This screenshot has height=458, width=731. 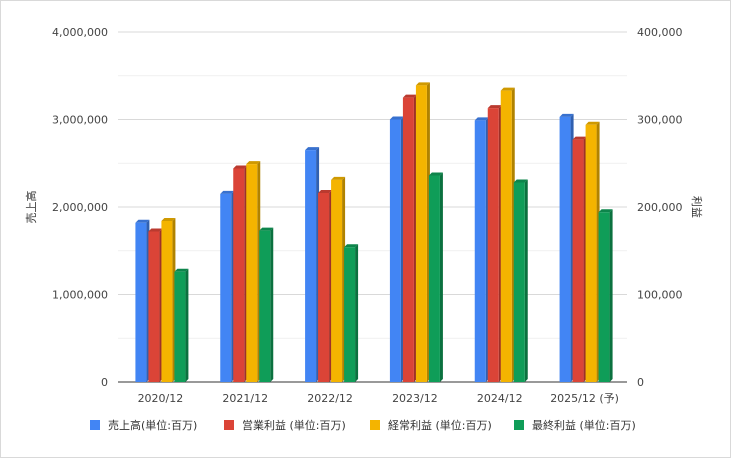 I want to click on right-tick-label: 0, so click(x=640, y=382).